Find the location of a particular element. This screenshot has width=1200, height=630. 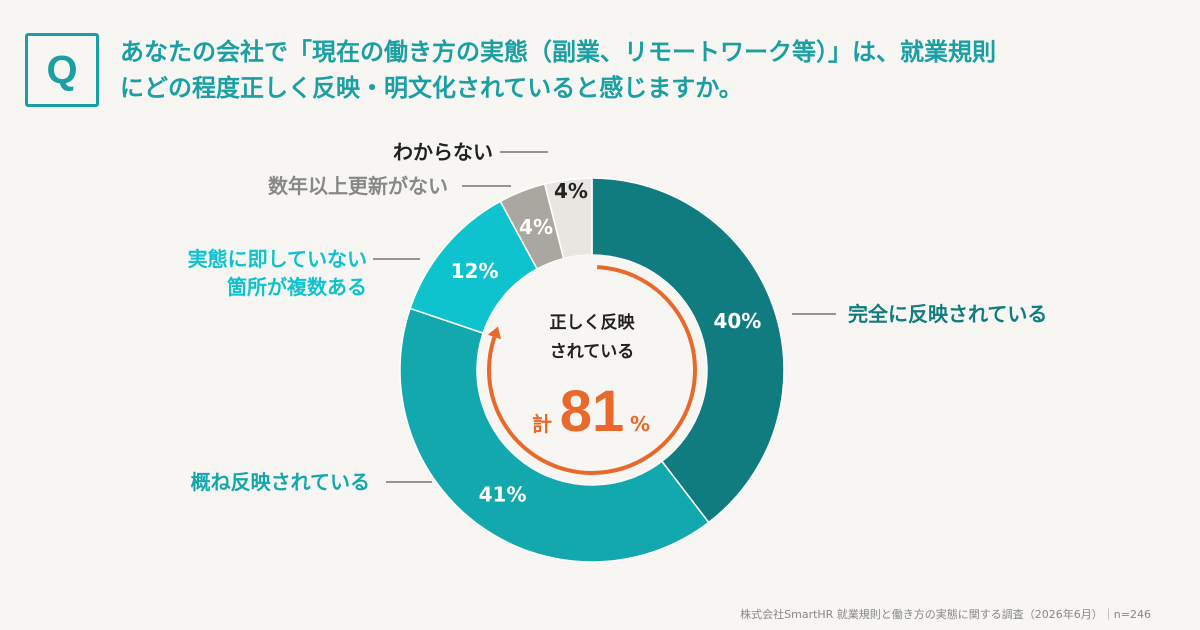

slice-label-5: わからない is located at coordinates (443, 152).